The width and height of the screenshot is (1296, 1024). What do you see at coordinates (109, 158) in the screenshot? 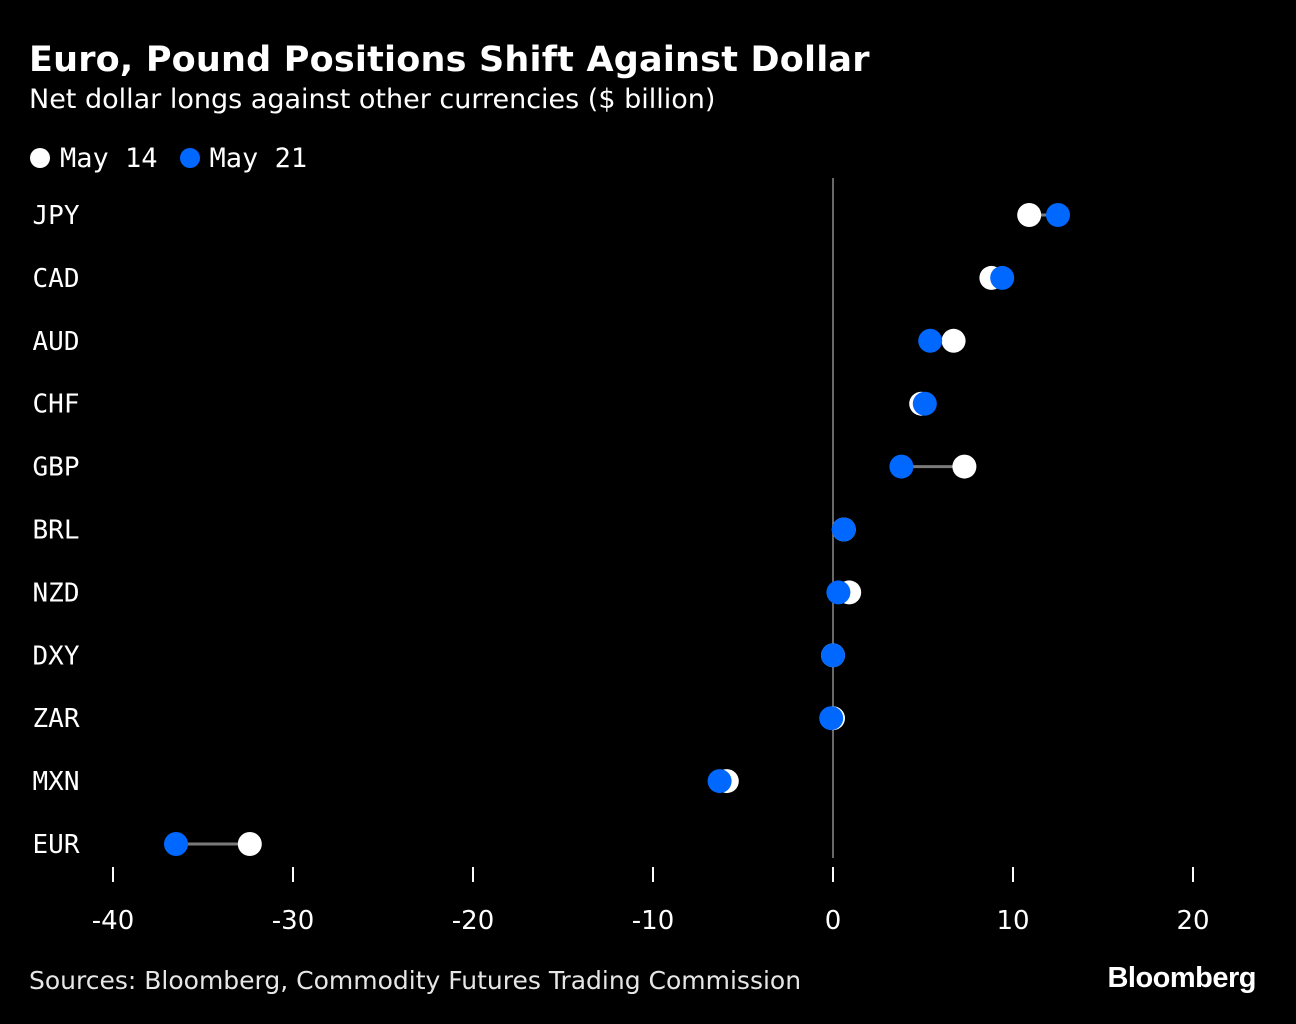
I see `legend-label-may-14: May 14` at bounding box center [109, 158].